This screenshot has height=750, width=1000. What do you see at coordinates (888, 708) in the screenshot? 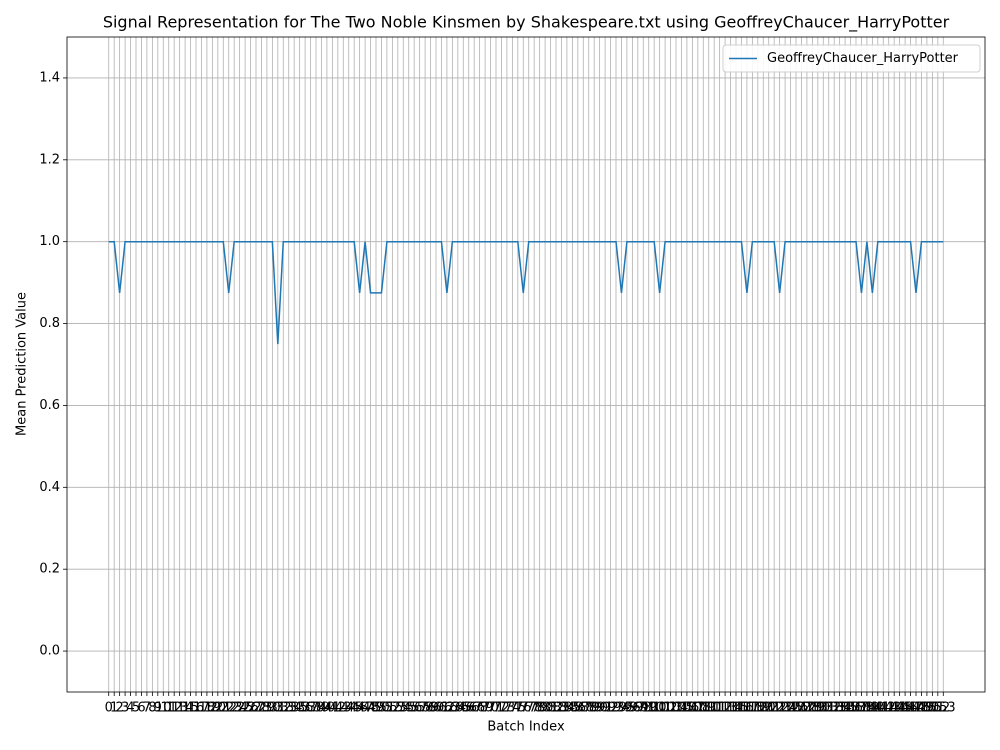
I see `x-tick-label: 143` at bounding box center [888, 708].